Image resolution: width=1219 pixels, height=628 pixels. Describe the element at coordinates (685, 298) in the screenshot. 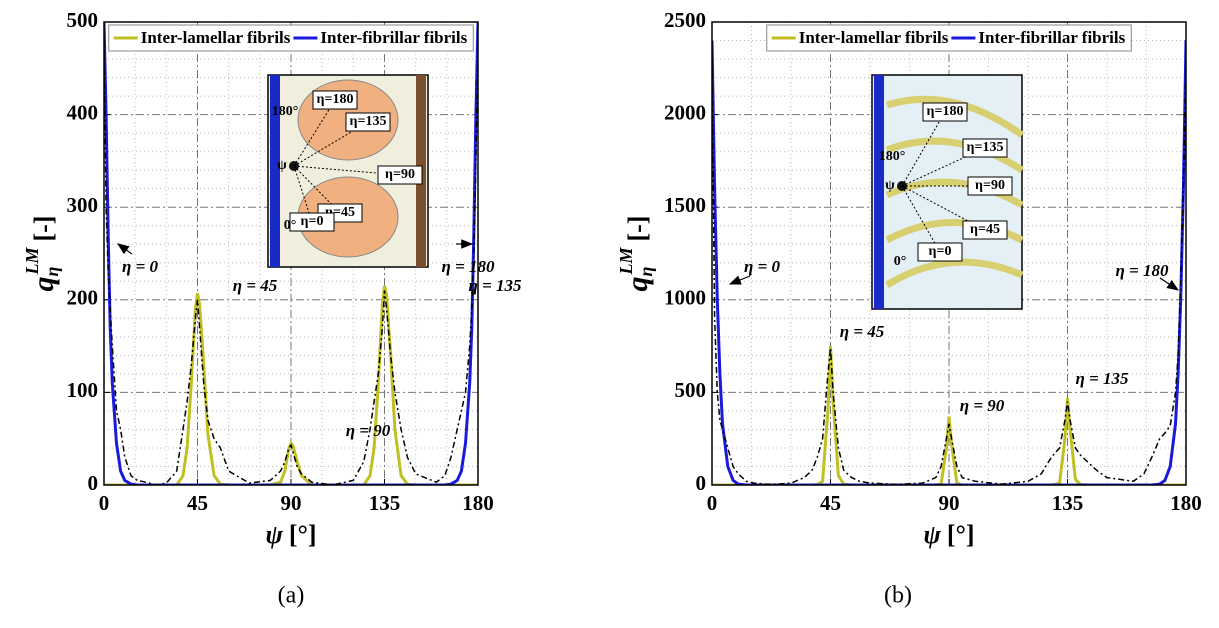

I see `y-tick-label: 1000` at that location.